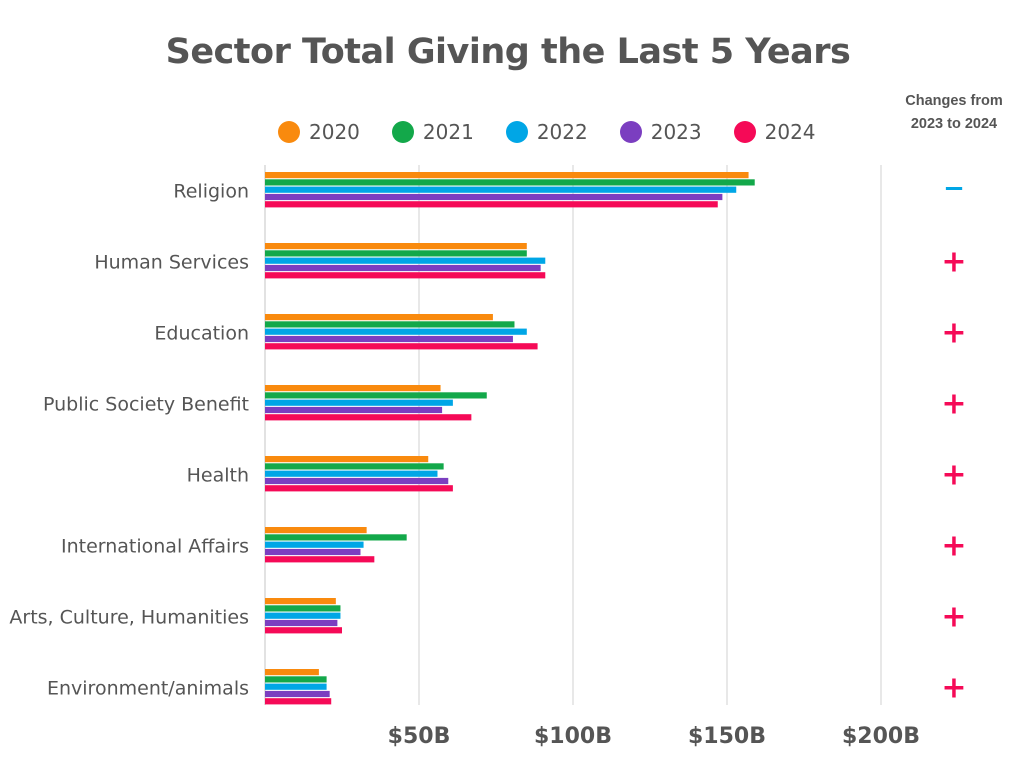 The height and width of the screenshot is (768, 1024). Describe the element at coordinates (211, 191) in the screenshot. I see `category-label: Religion` at that location.